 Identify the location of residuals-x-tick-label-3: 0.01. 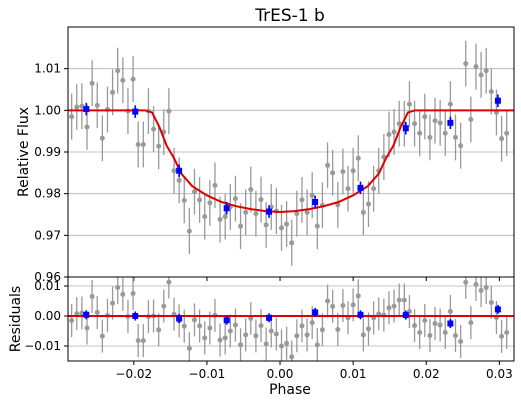
(353, 374).